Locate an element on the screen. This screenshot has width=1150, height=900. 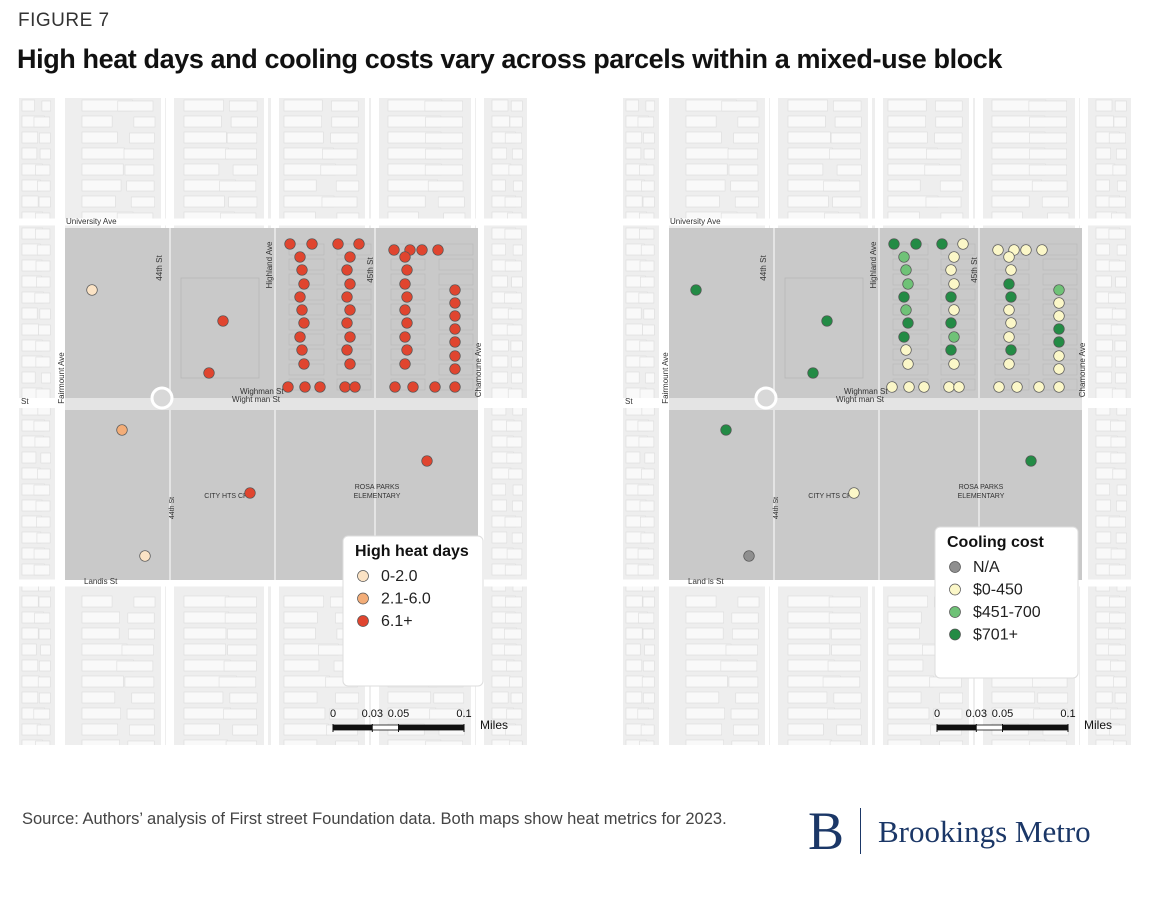
legend-box is located at coordinates (413, 611).